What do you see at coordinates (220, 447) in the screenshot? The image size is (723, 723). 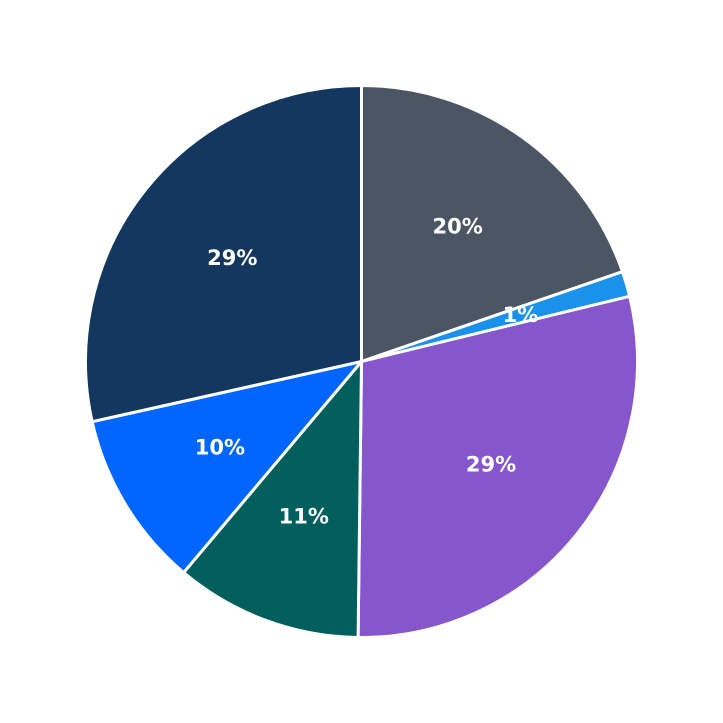 I see `pie-slice-label-5: 10%` at bounding box center [220, 447].